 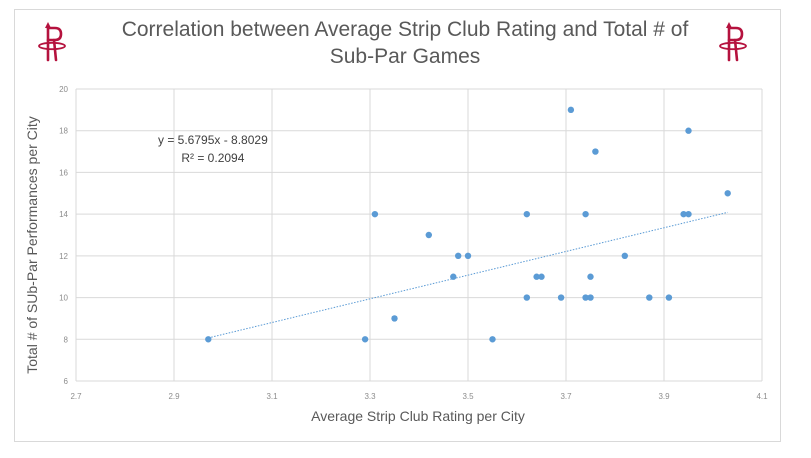 What do you see at coordinates (213, 158) in the screenshot?
I see `trendline-r2-text: R² = 0.2094` at bounding box center [213, 158].